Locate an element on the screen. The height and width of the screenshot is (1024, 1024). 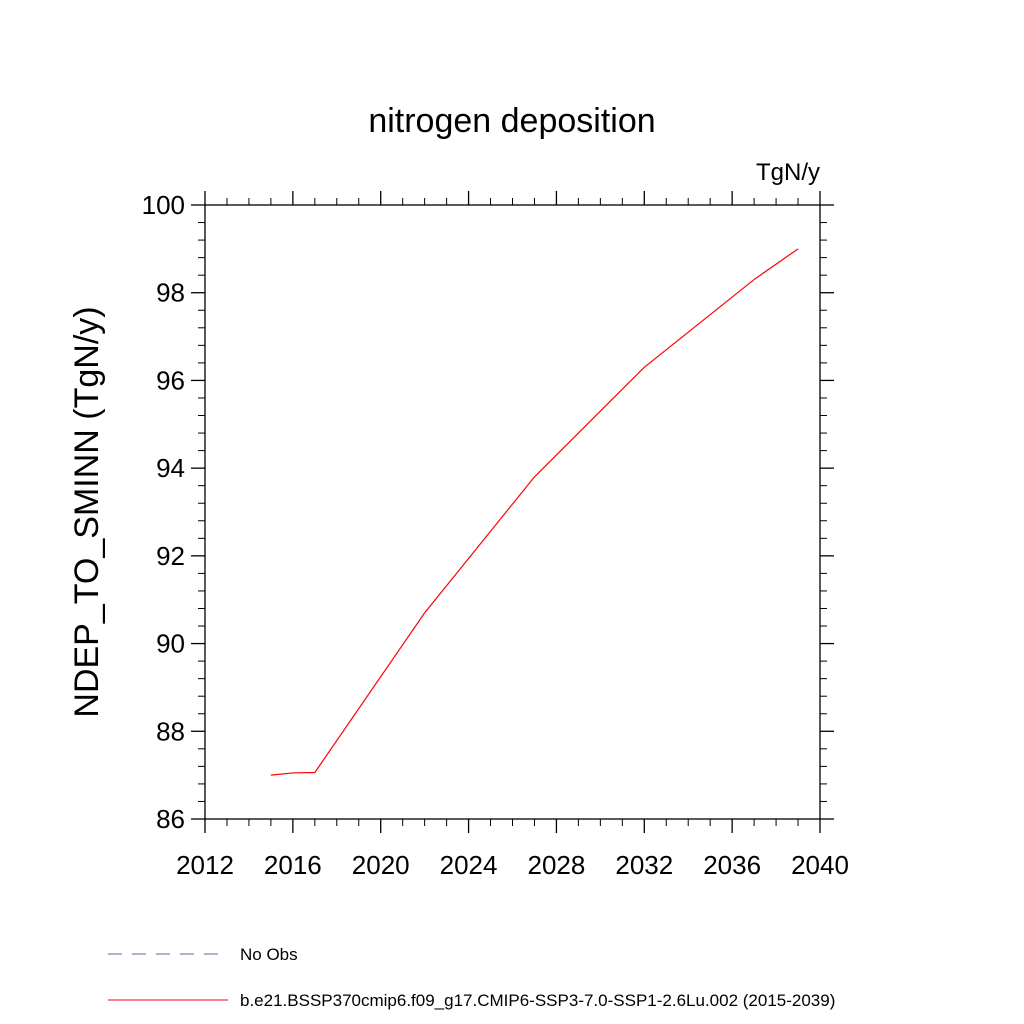
y-tick-label: 88 is located at coordinates (170, 731).